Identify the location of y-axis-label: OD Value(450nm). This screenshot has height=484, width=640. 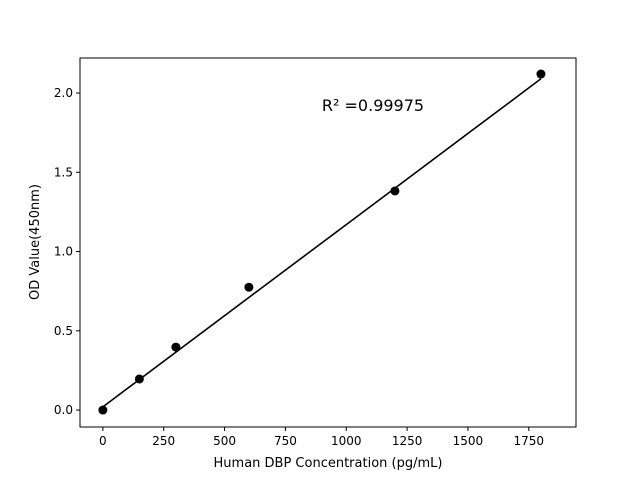
(35, 242).